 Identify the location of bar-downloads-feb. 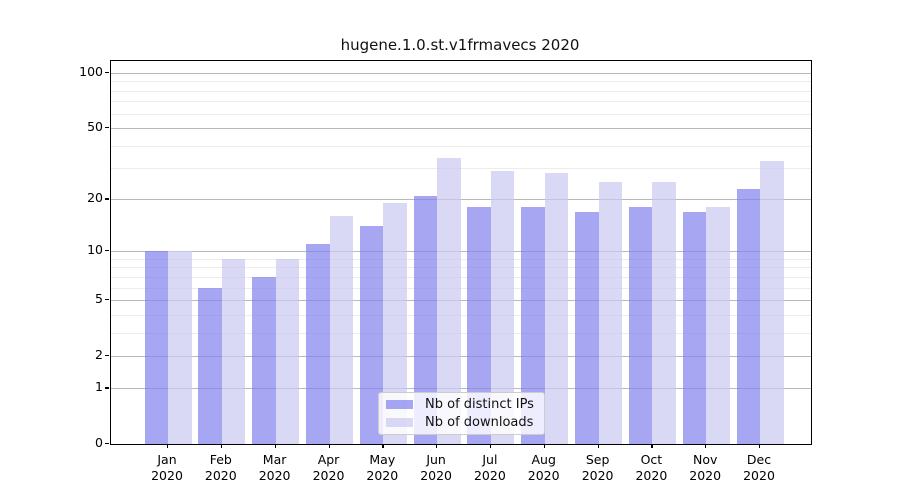
(233, 351).